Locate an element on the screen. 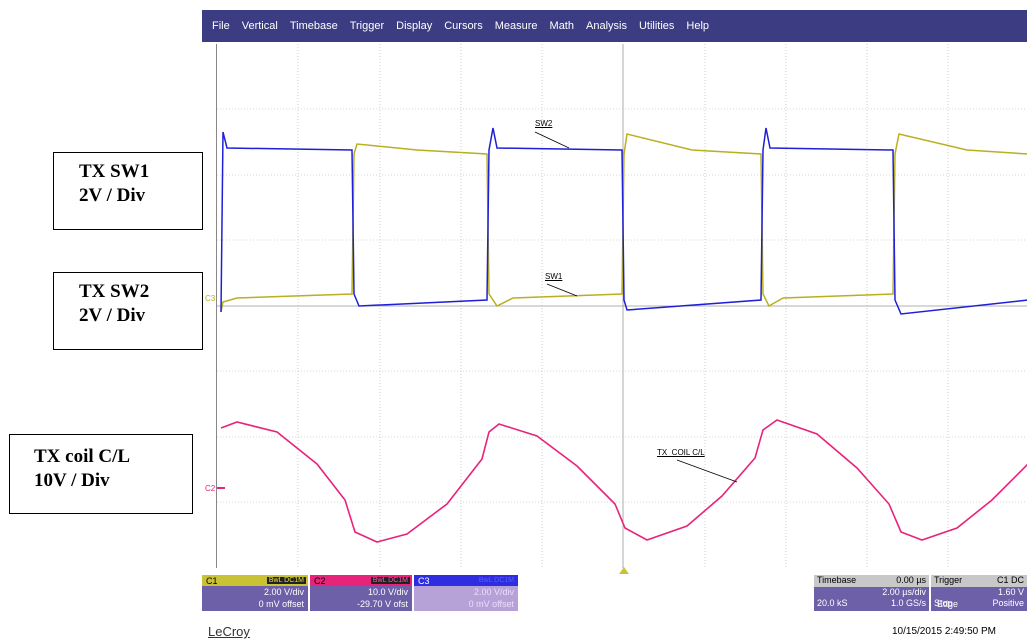 The width and height of the screenshot is (1027, 639). channel-c3-offset: 0 mV offset is located at coordinates (491, 604).